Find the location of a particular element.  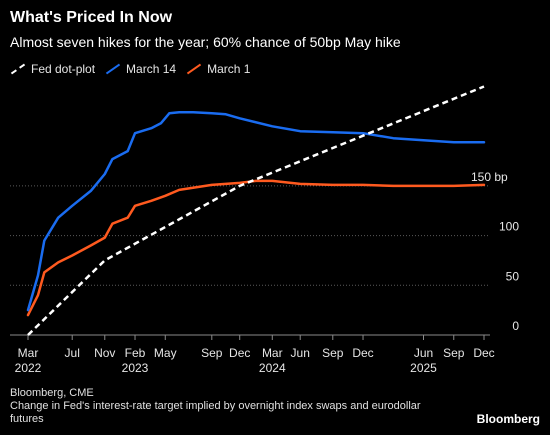

legend-label: Fed dot-plot is located at coordinates (63, 69).